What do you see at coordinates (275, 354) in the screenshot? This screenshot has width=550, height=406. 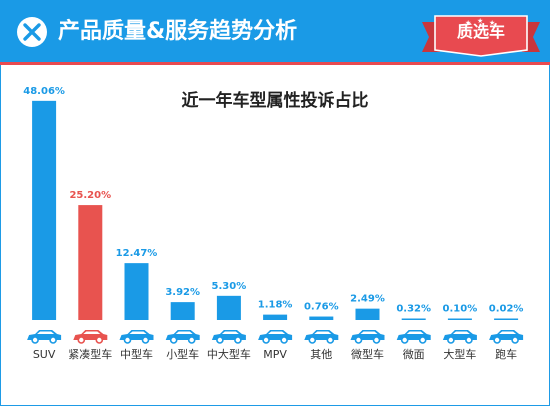 I see `category-label-5: MPV` at bounding box center [275, 354].